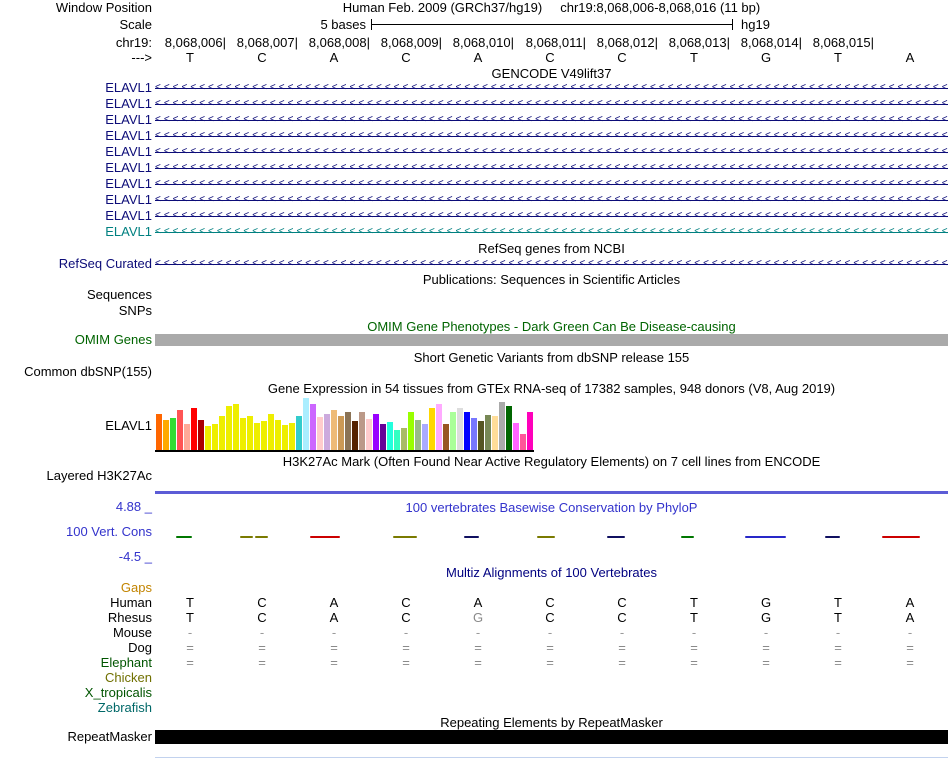 This screenshot has height=760, width=950. Describe the element at coordinates (129, 617) in the screenshot. I see `multiz-species-label-rhesus: Rhesus` at that location.